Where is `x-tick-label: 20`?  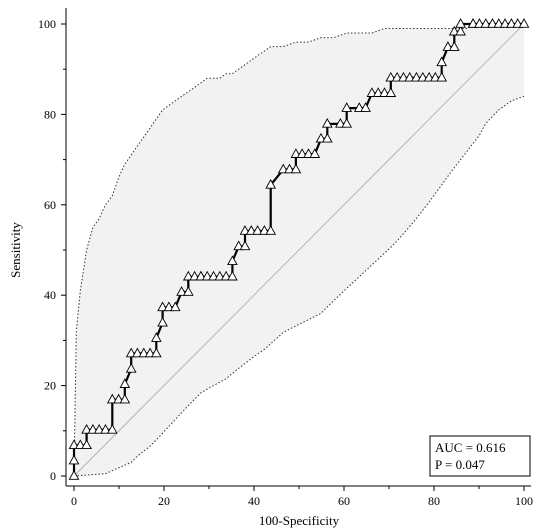 x-tick-label: 20 is located at coordinates (164, 501).